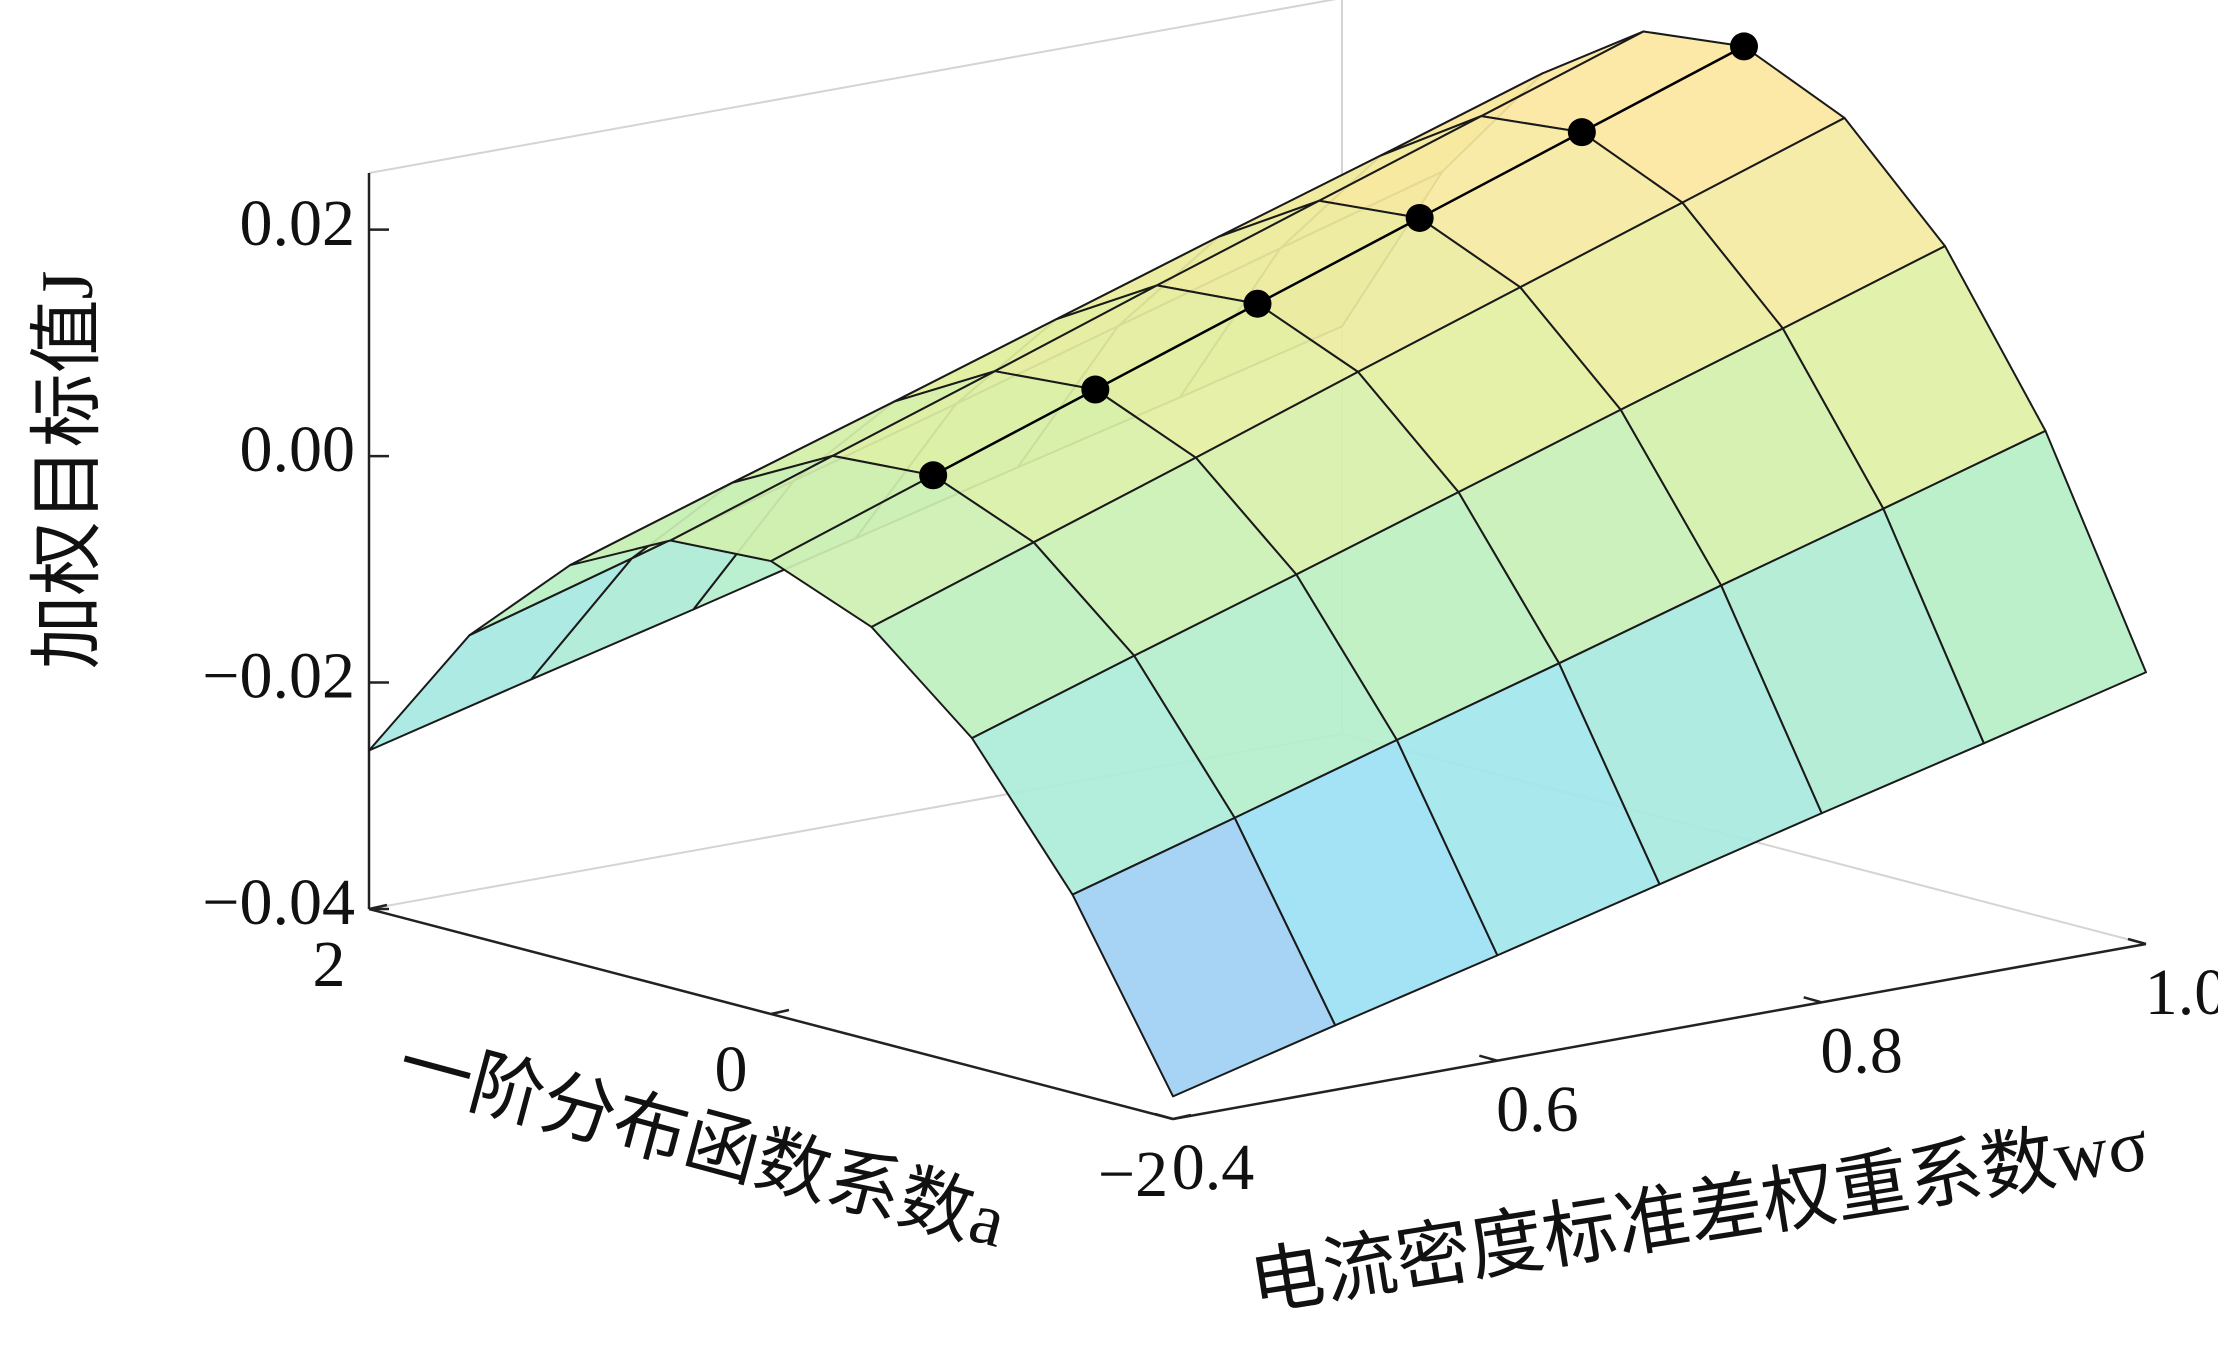  Describe the element at coordinates (1659, 1031) in the screenshot. I see `y-axis` at that location.